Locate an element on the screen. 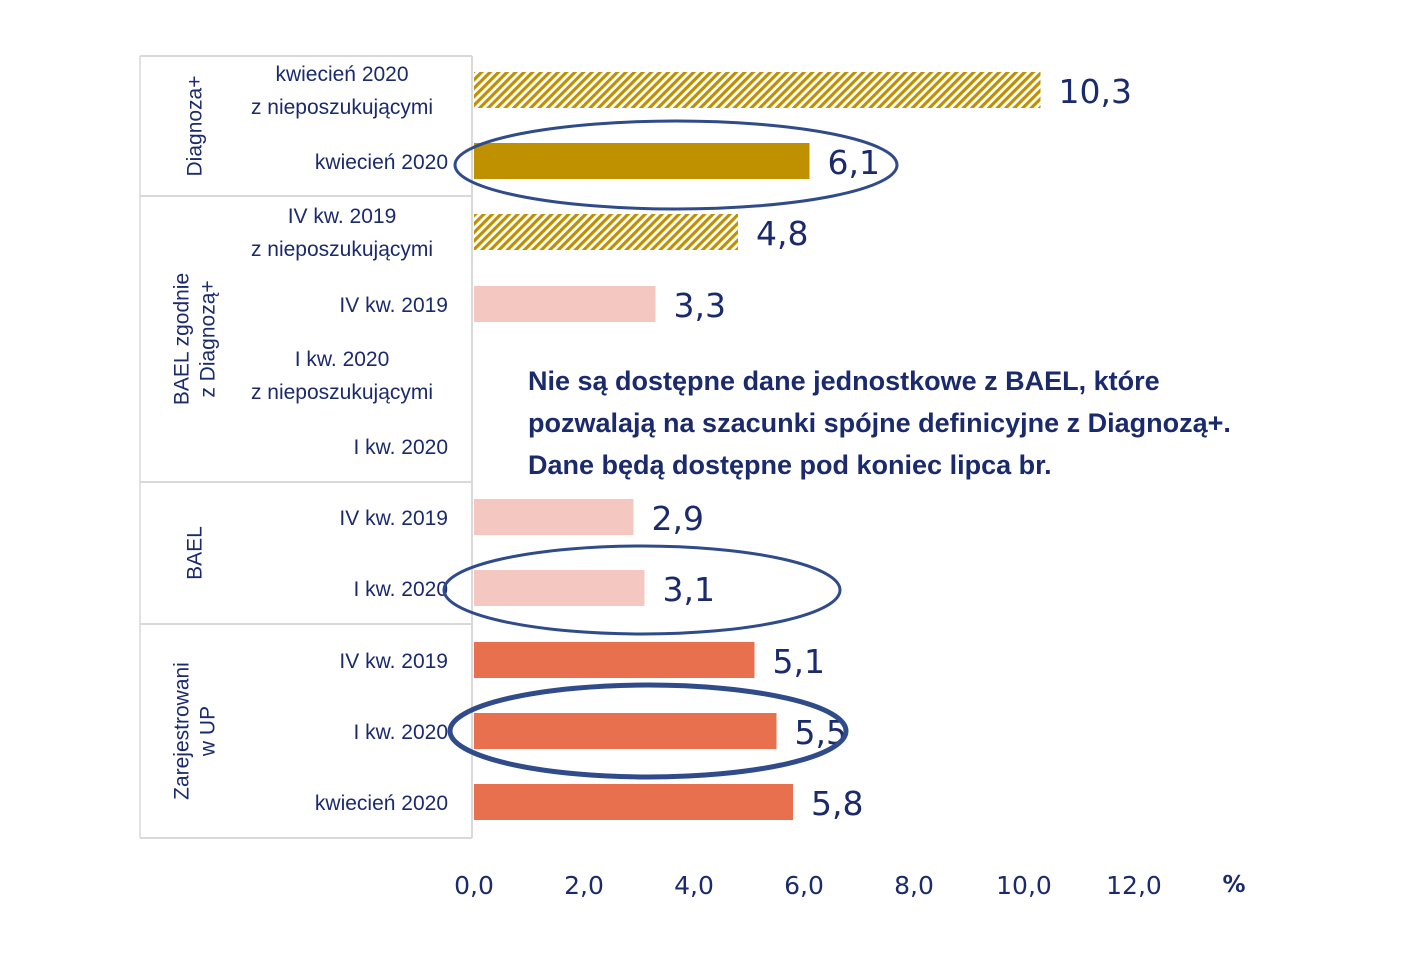  value-label: 4,8 is located at coordinates (782, 233).